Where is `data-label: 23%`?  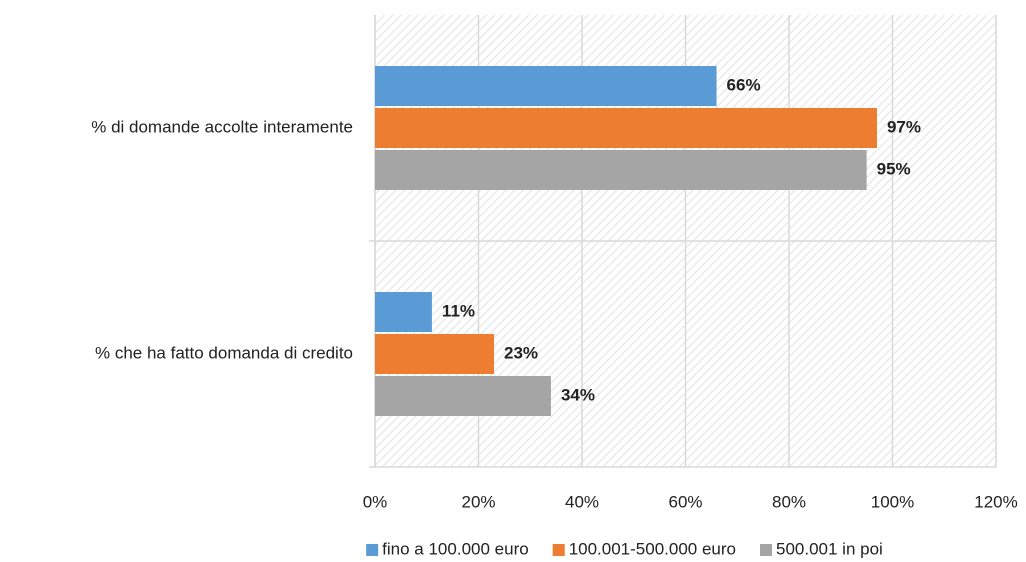 data-label: 23% is located at coordinates (521, 352).